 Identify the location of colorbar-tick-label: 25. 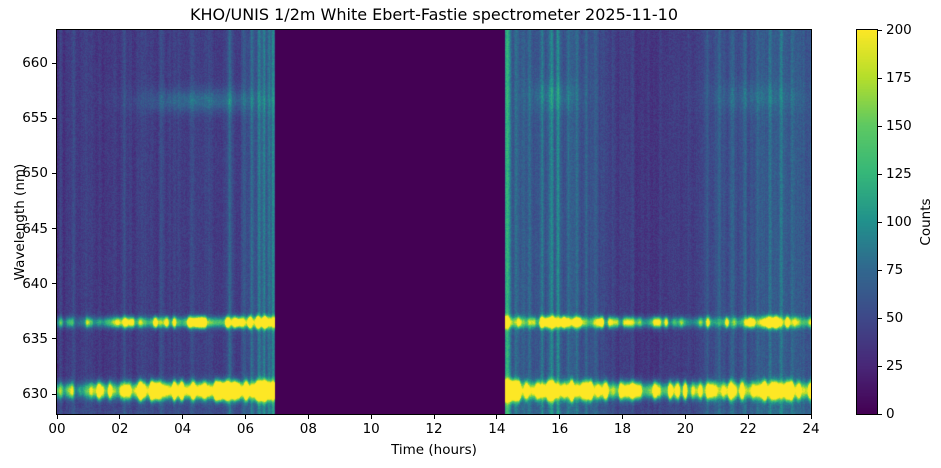
(895, 366).